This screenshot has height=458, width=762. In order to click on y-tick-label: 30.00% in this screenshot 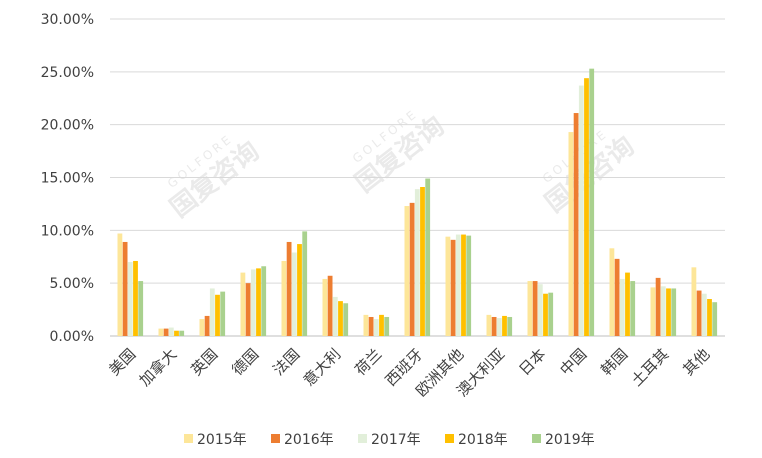, I will do `click(67, 20)`.